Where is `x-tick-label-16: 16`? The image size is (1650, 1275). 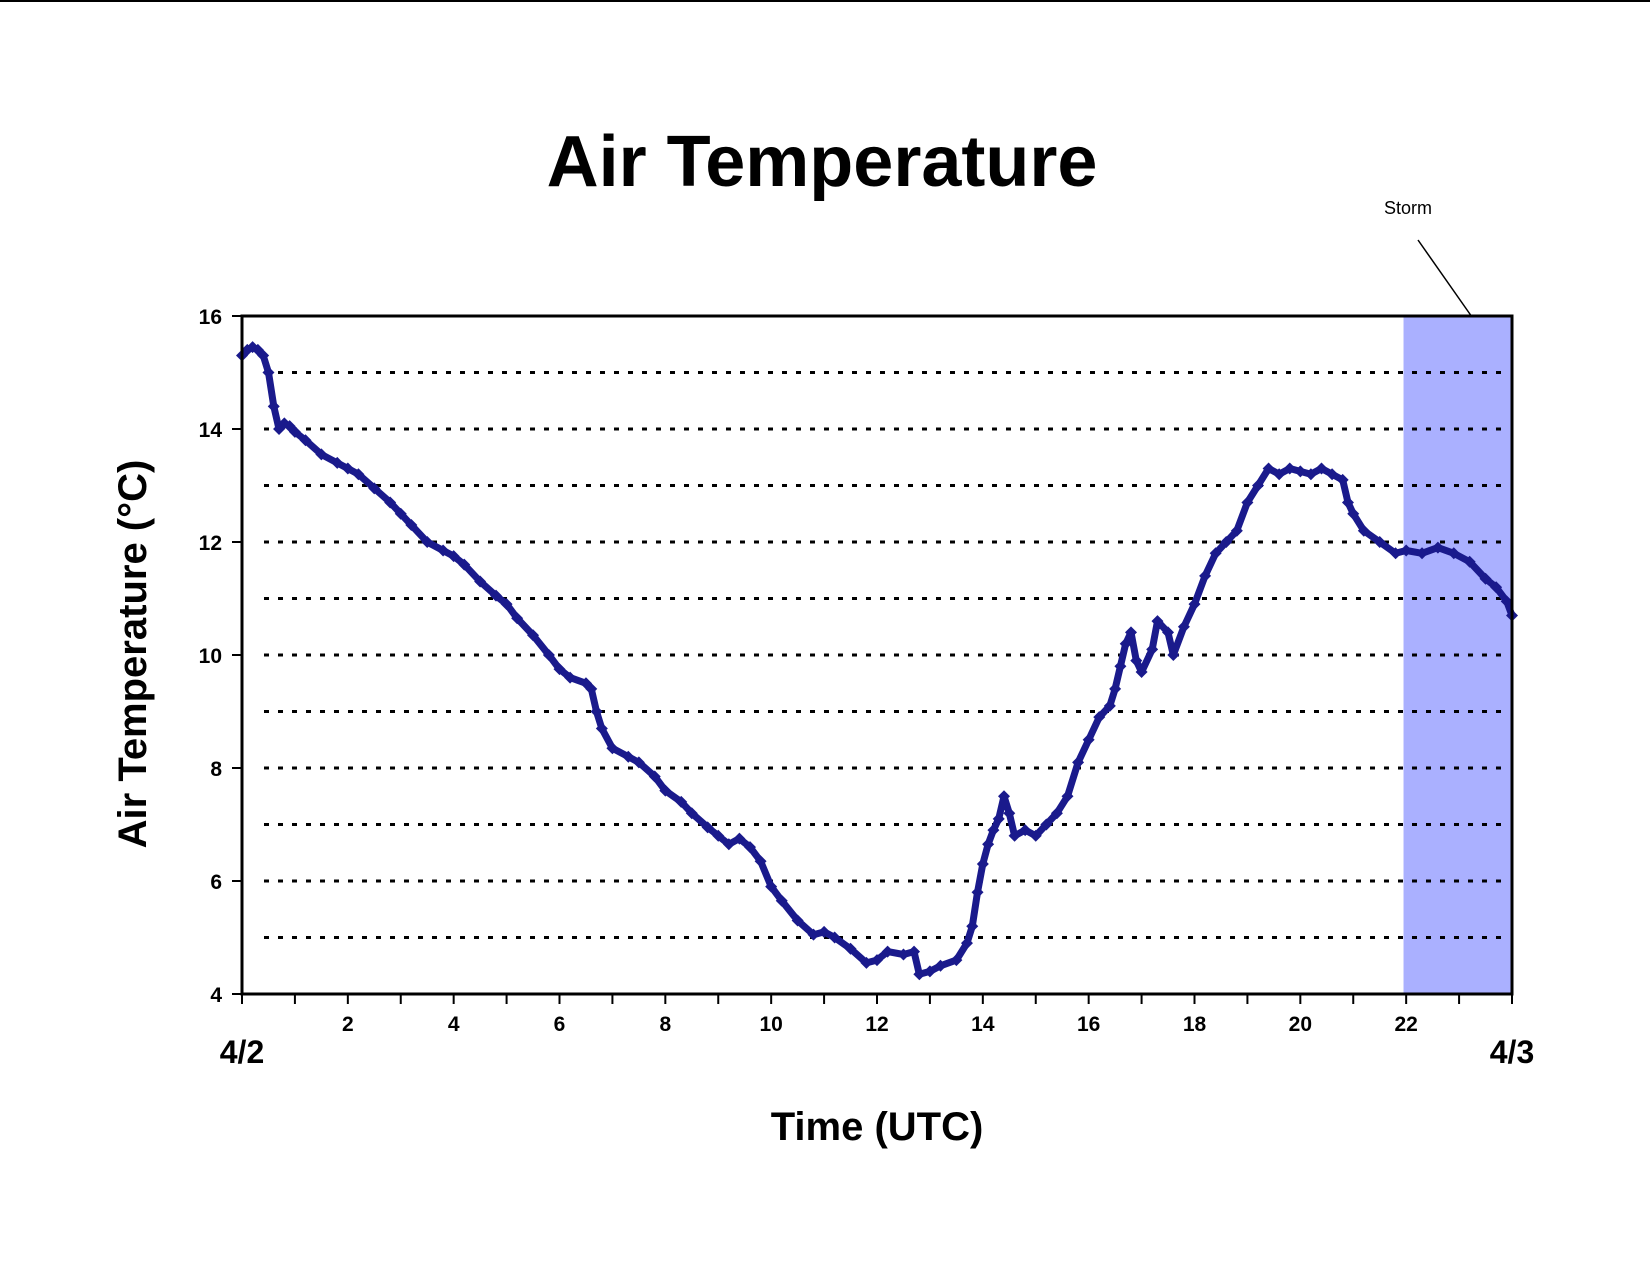
x-tick-label-16: 16 is located at coordinates (1088, 1024).